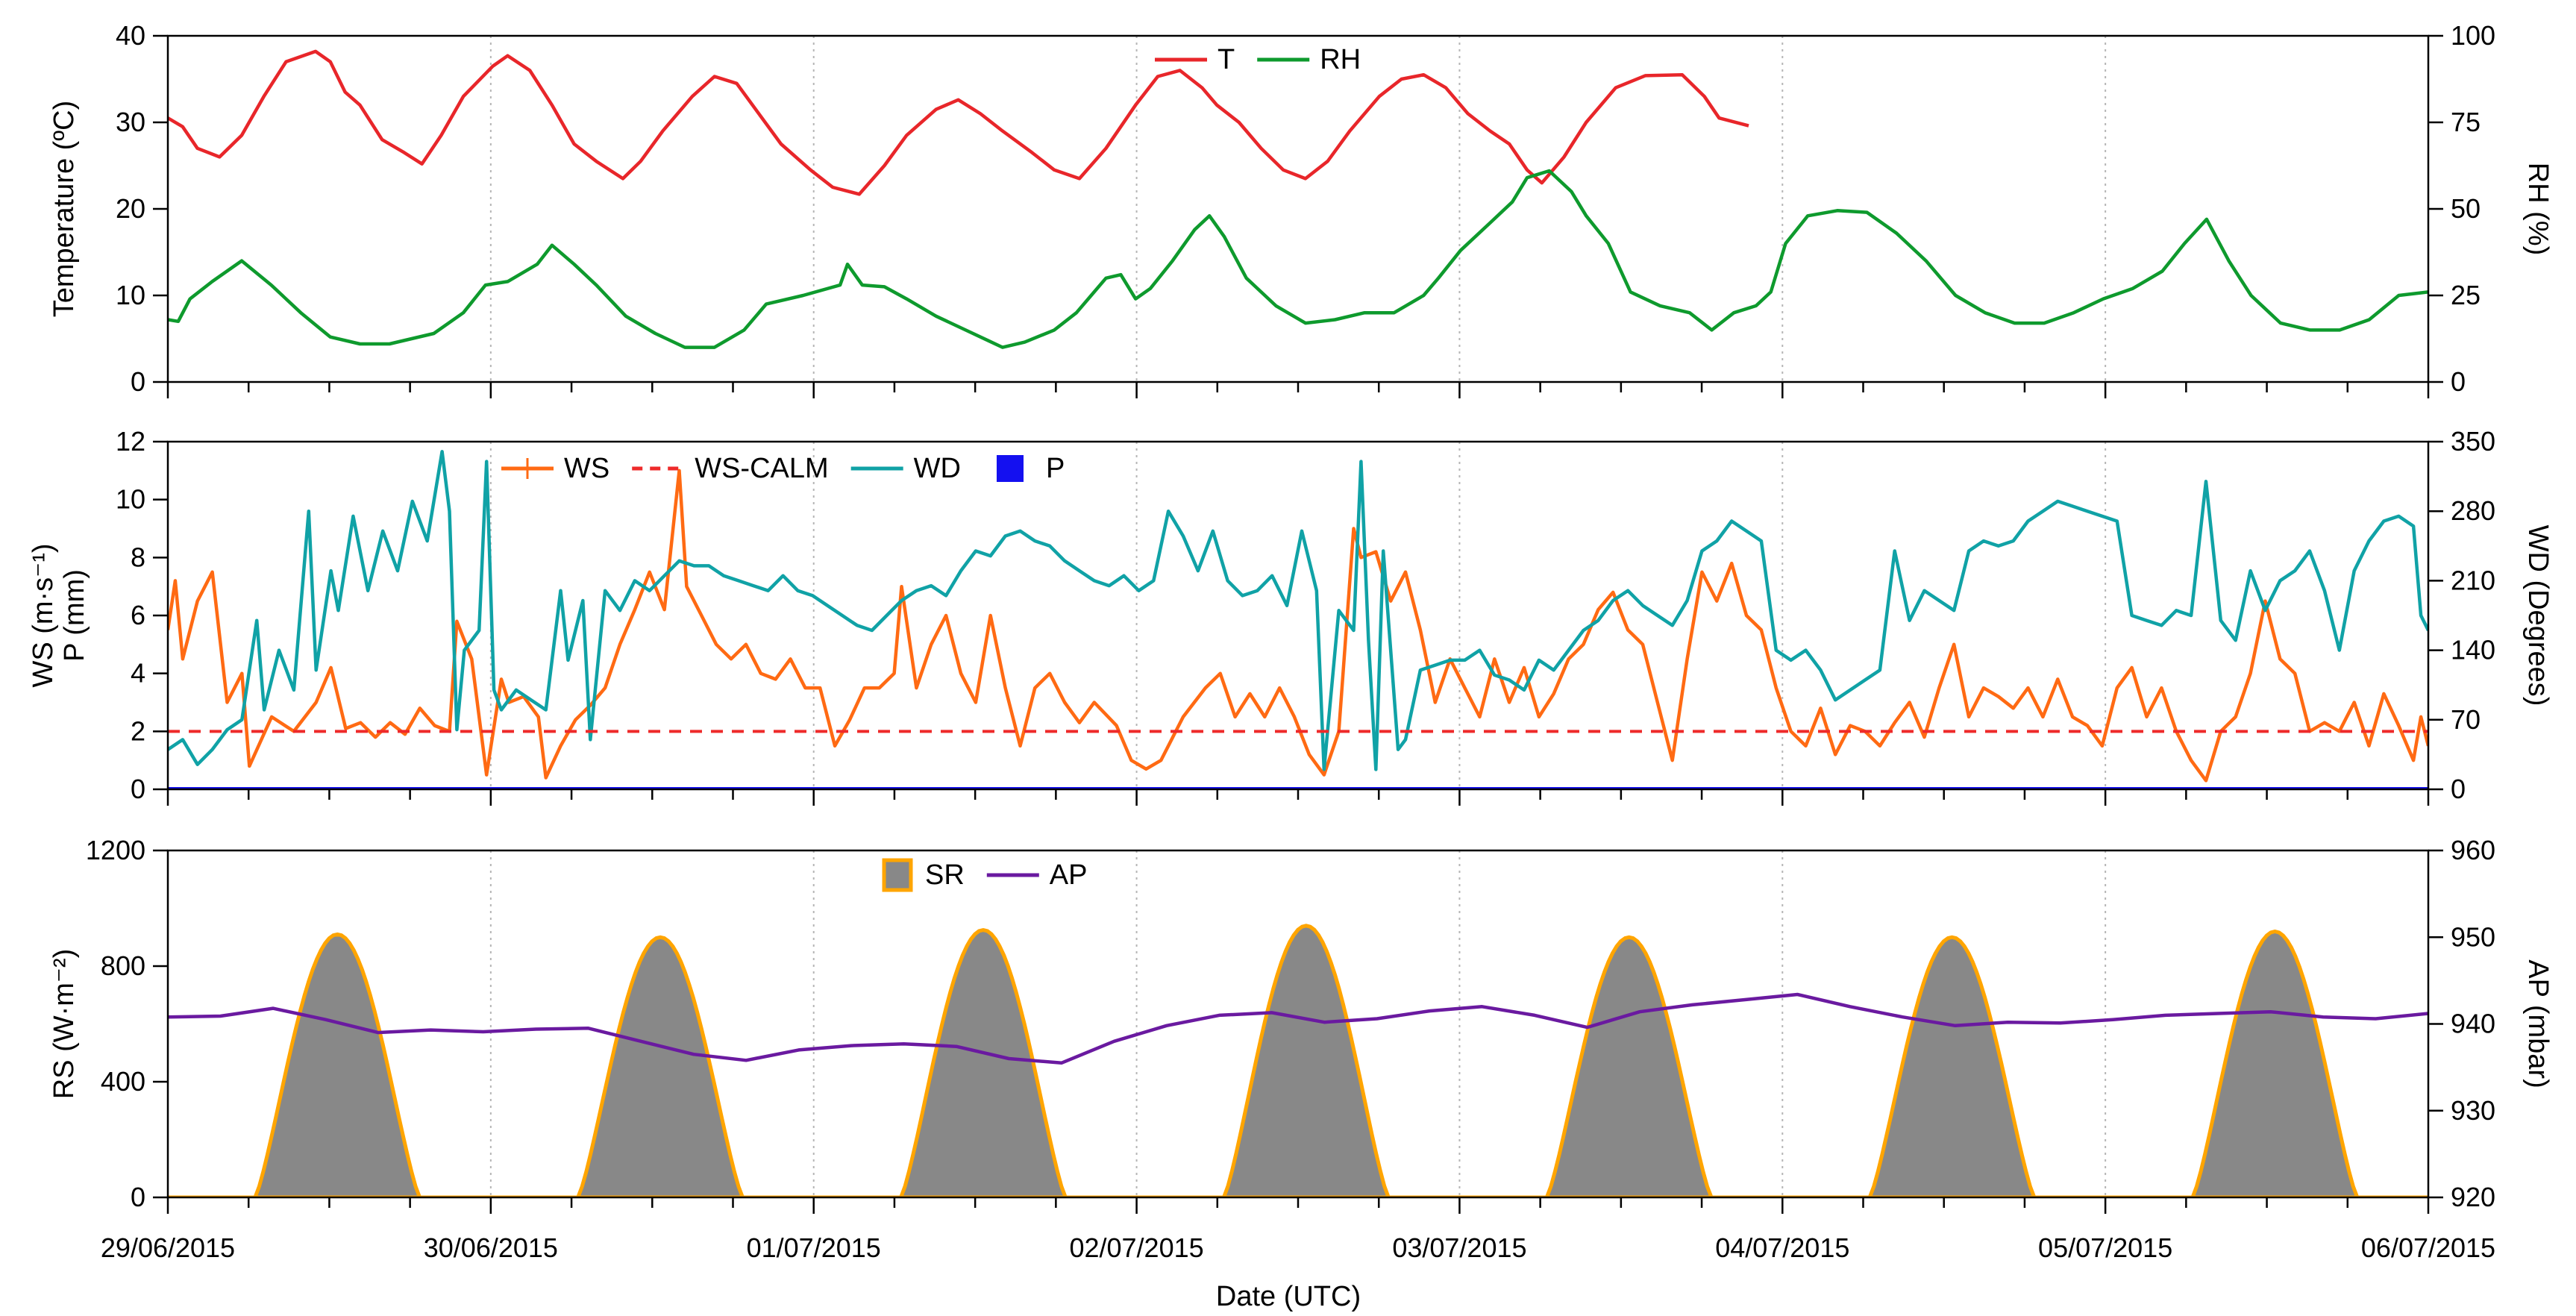 This screenshot has width=2576, height=1316. Describe the element at coordinates (1226, 59) in the screenshot. I see `legend-label: T` at that location.